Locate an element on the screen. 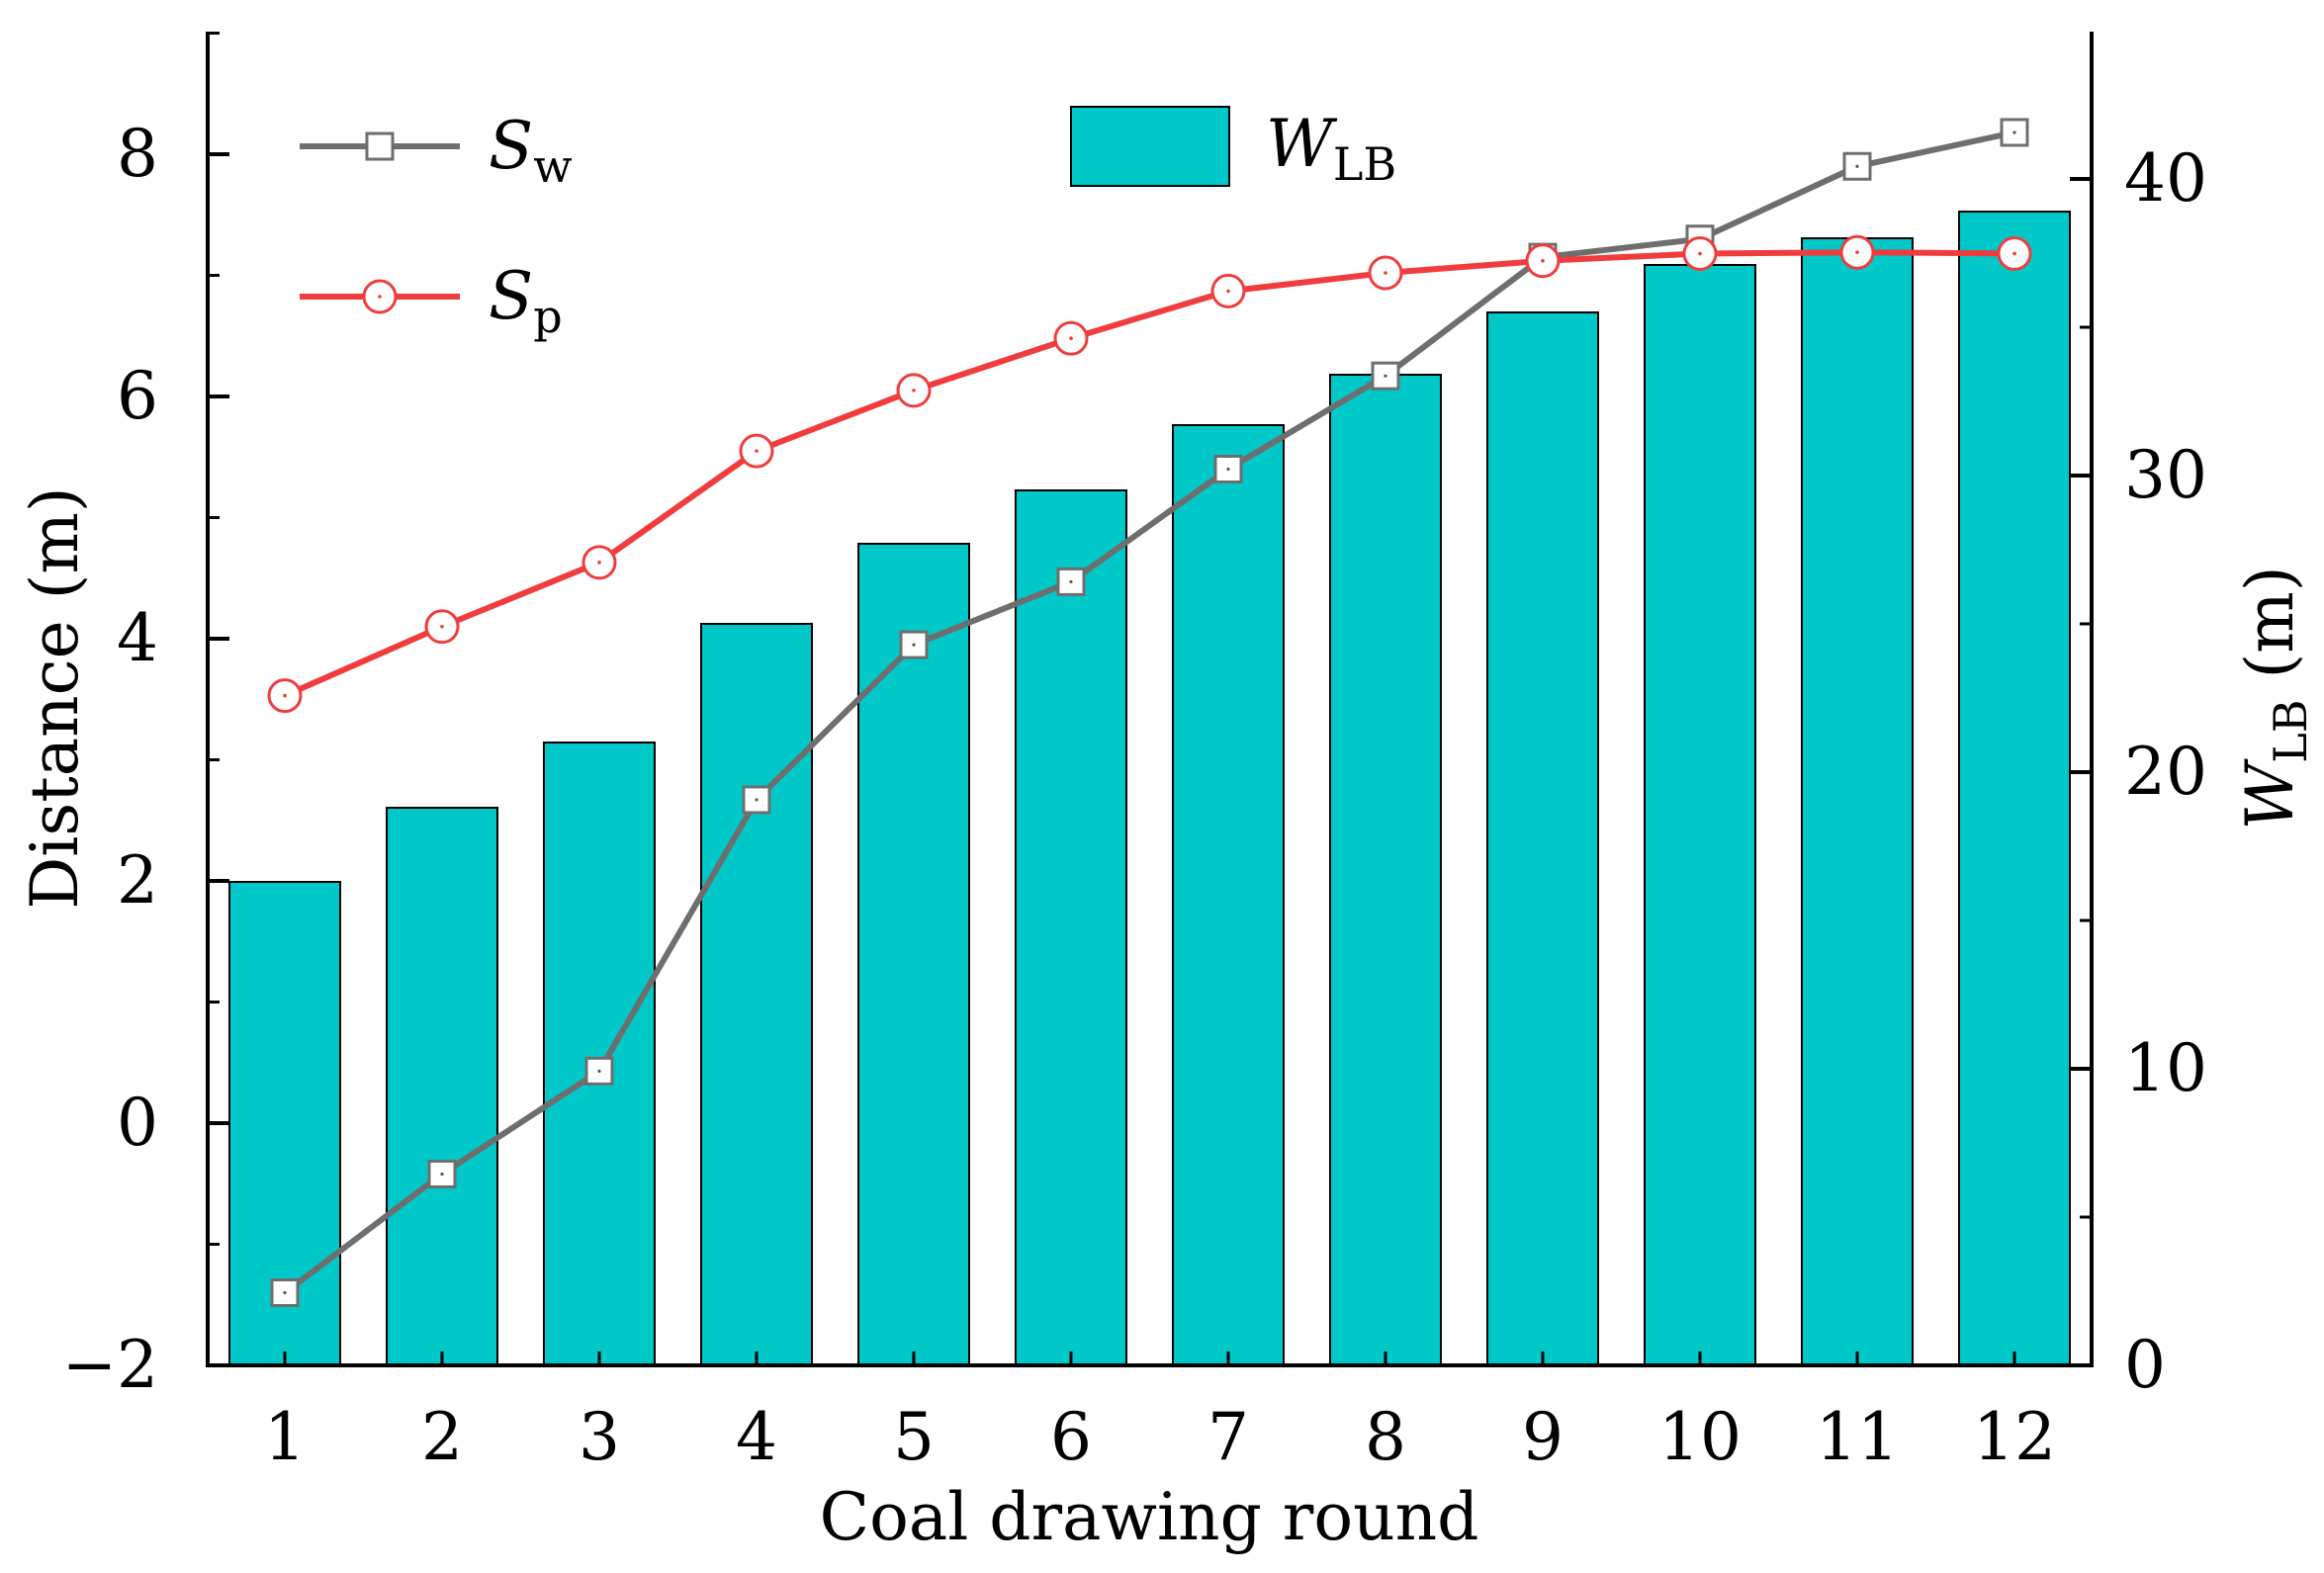 The width and height of the screenshot is (2324, 1573). y2-axis-title: WLB (m) is located at coordinates (2274, 698).